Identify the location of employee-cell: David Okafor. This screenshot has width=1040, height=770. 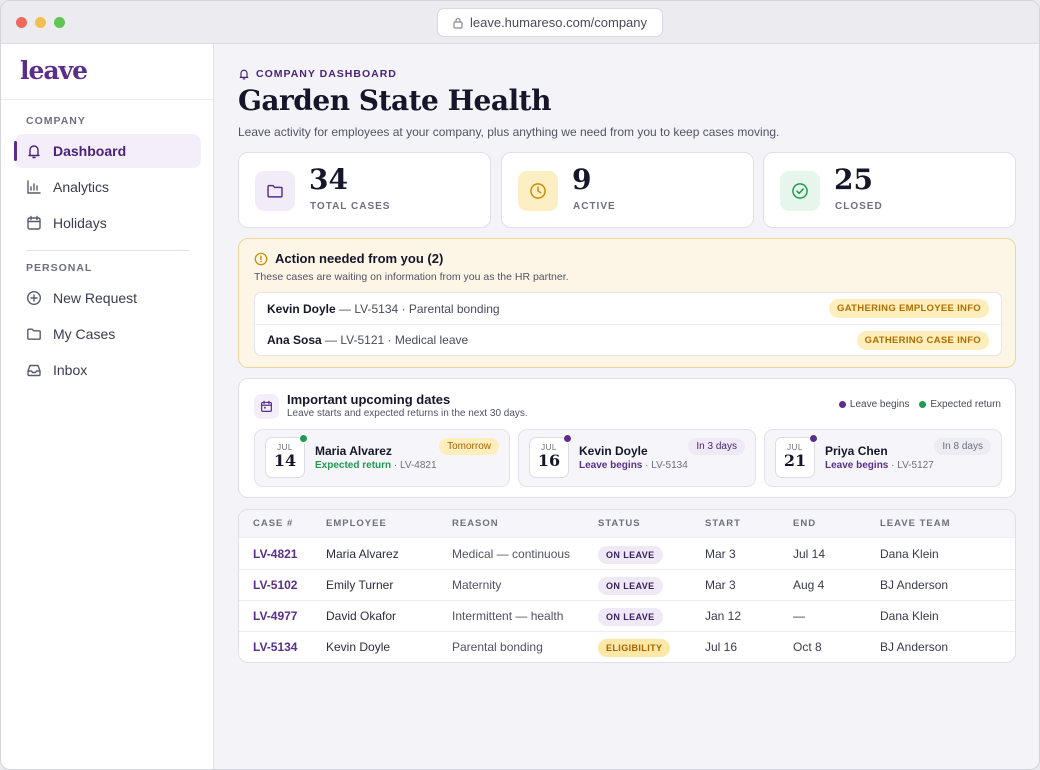
(361, 616).